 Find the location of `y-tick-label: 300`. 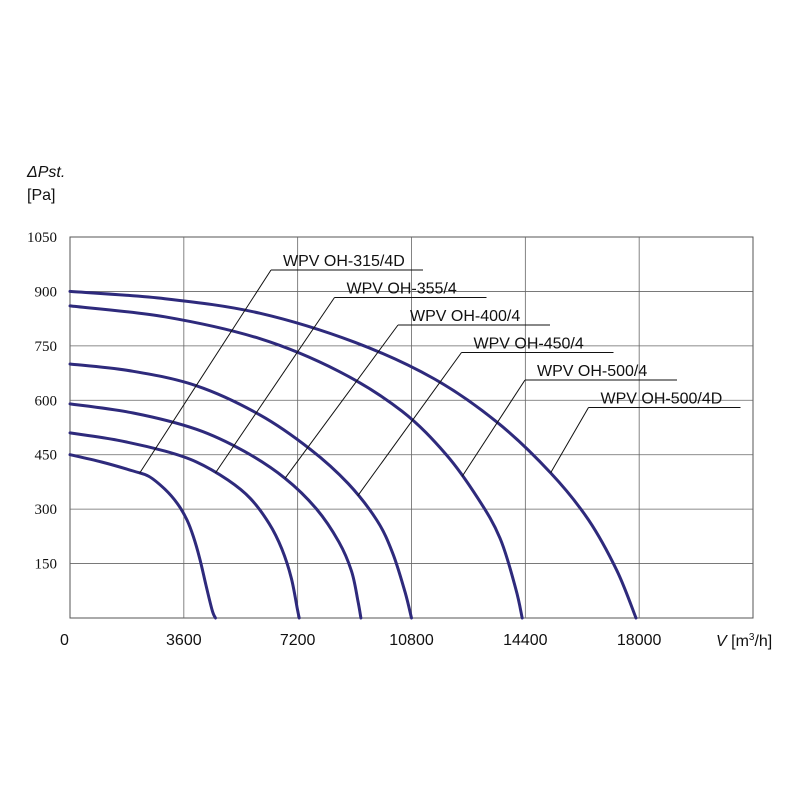

y-tick-label: 300 is located at coordinates (46, 510).